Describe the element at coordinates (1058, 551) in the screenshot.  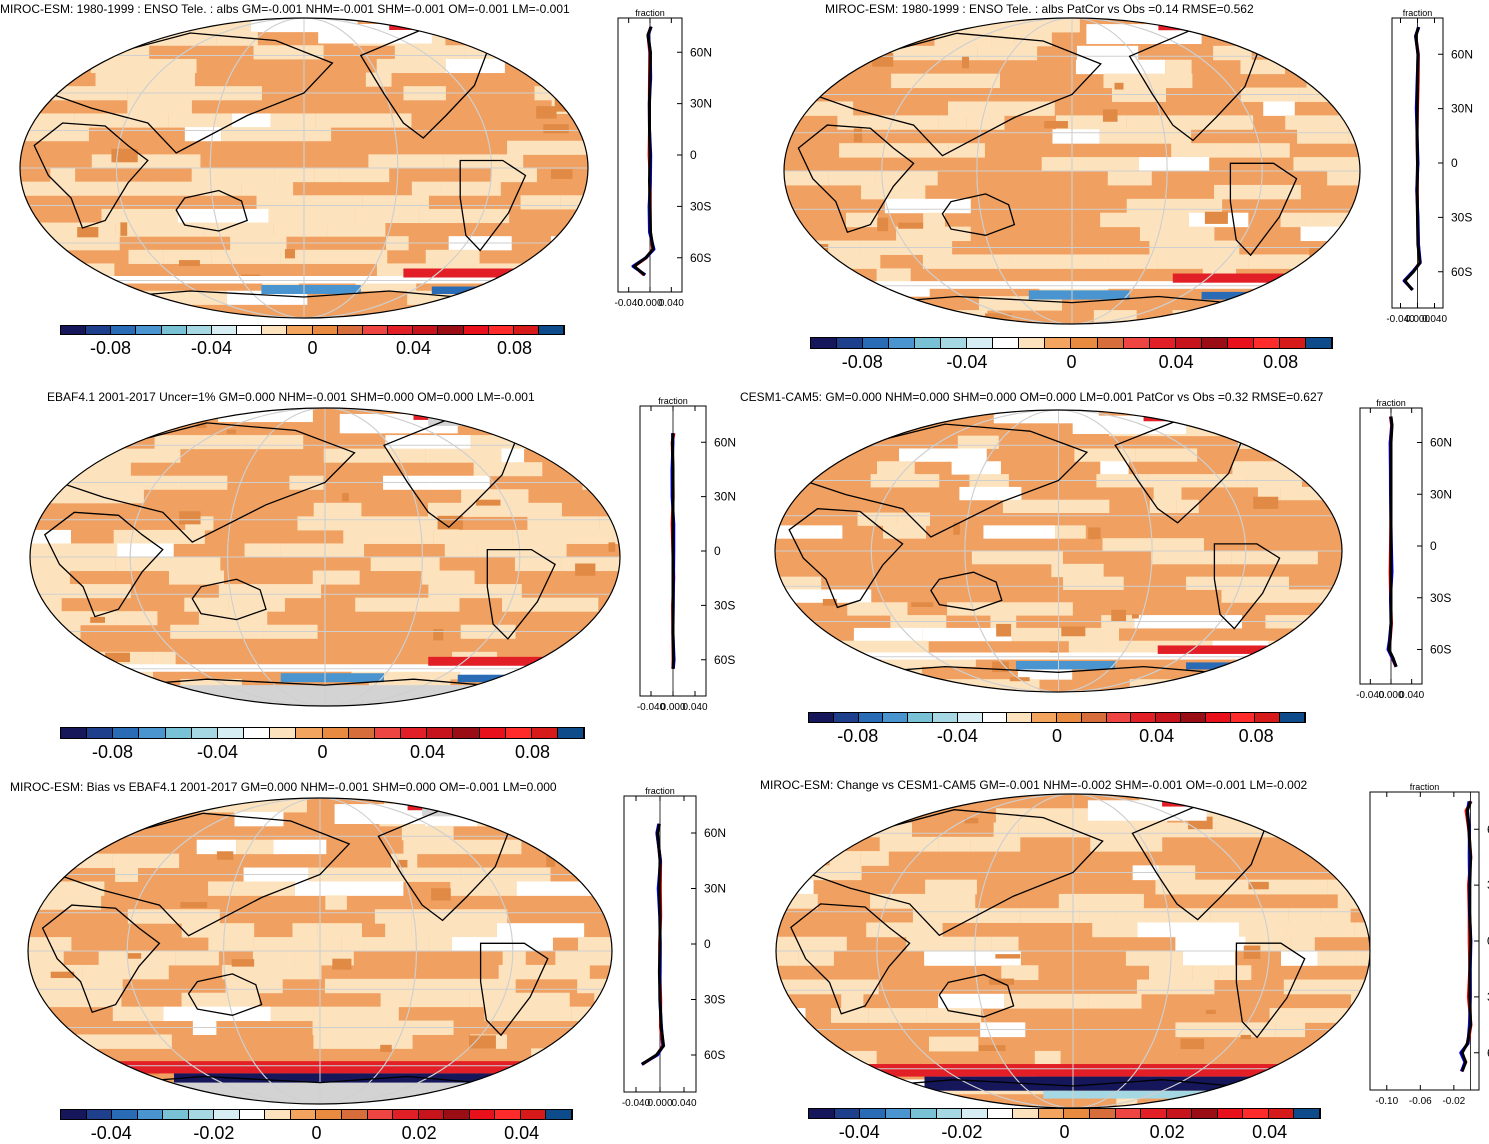
I see `world-map` at that location.